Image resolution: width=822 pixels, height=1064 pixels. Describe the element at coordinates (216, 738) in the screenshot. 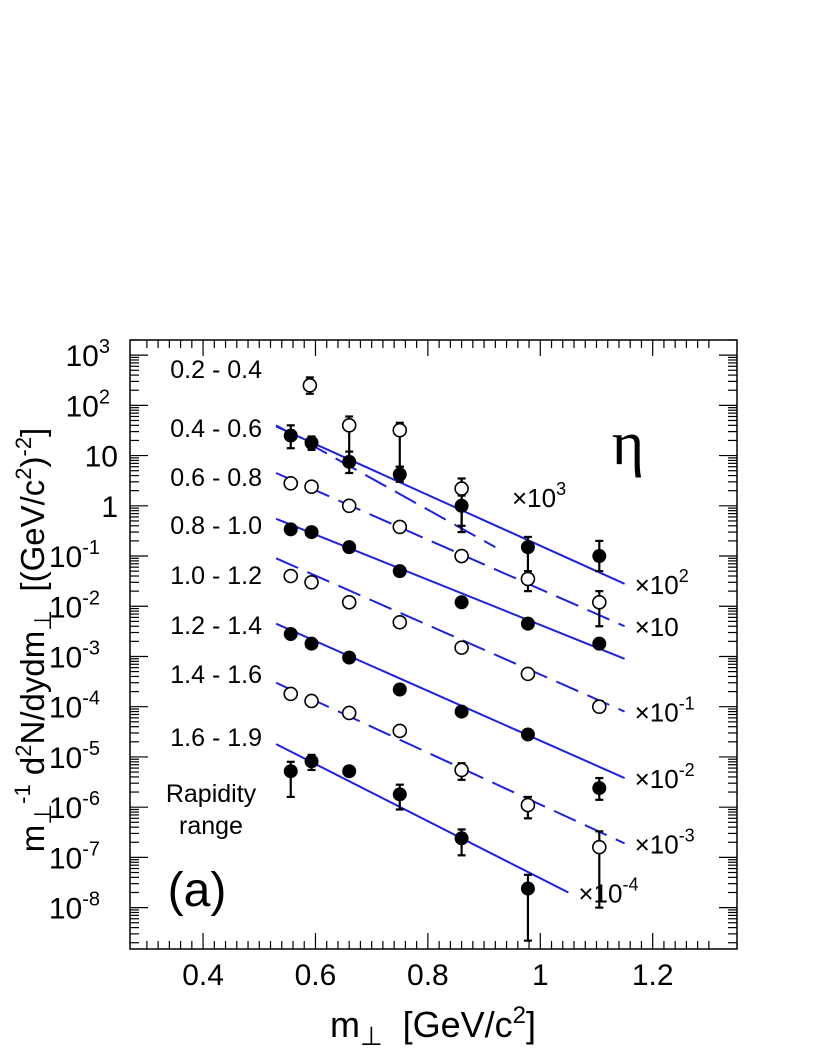

I see `series-label-8: 1.6 - 1.9` at that location.